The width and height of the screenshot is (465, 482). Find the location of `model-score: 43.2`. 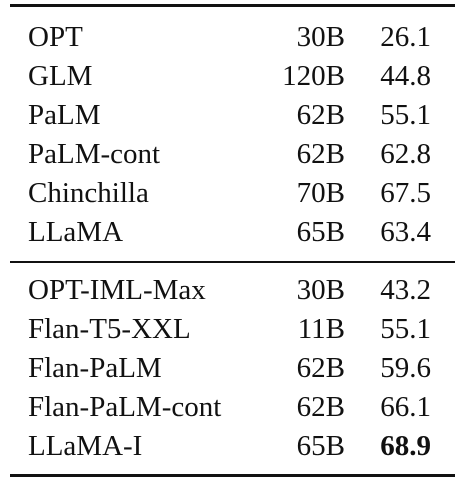

model-score: 43.2 is located at coordinates (405, 290).